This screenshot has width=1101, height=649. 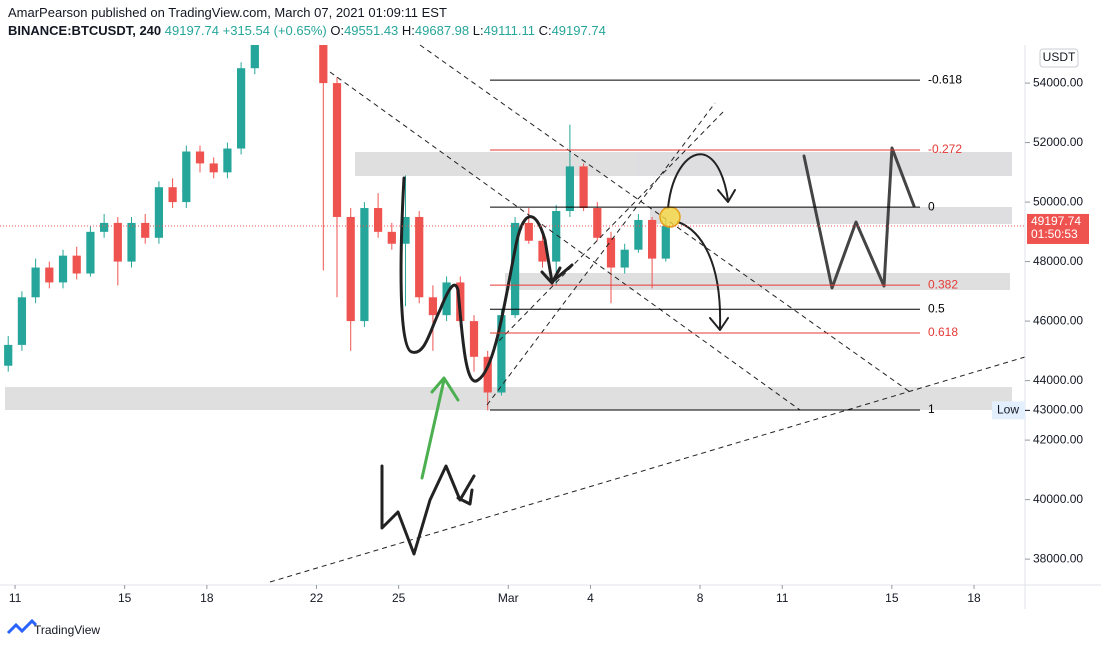 I want to click on last: 49197.74, so click(x=191, y=30).